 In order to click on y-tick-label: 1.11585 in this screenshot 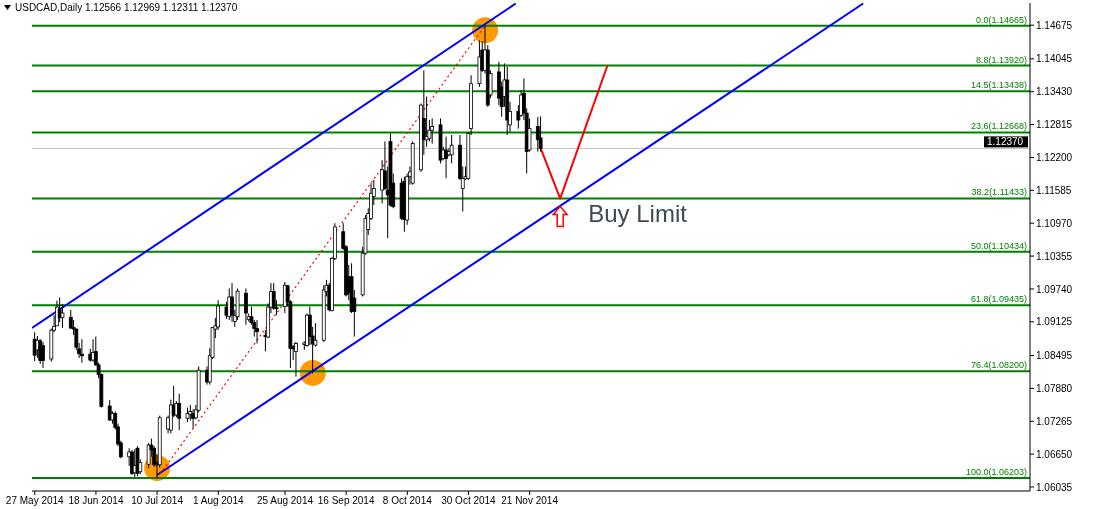, I will do `click(1054, 190)`.